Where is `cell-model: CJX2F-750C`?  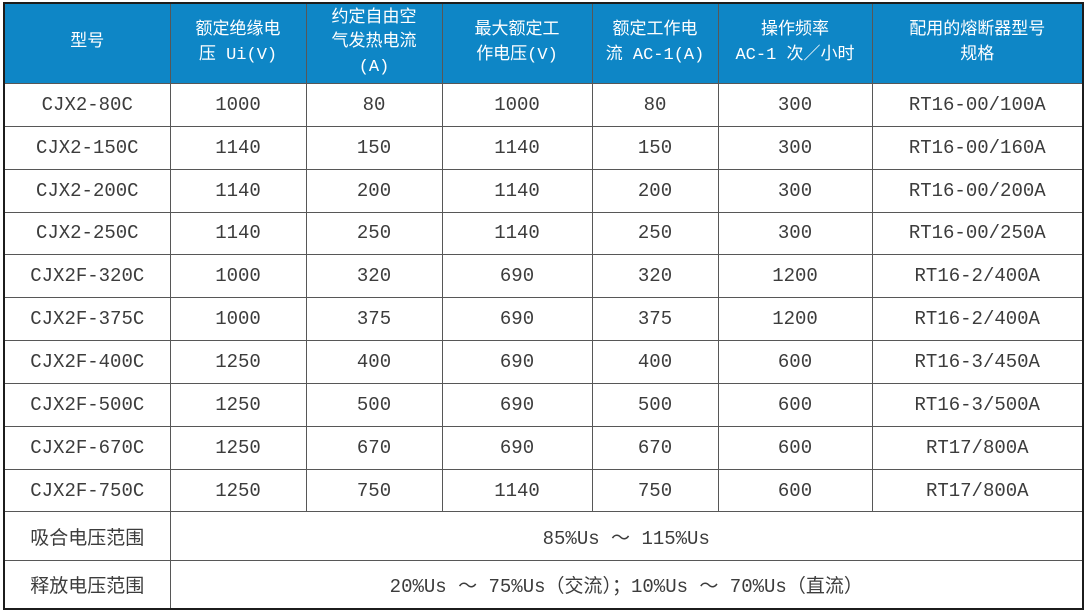
cell-model: CJX2F-750C is located at coordinates (87, 490).